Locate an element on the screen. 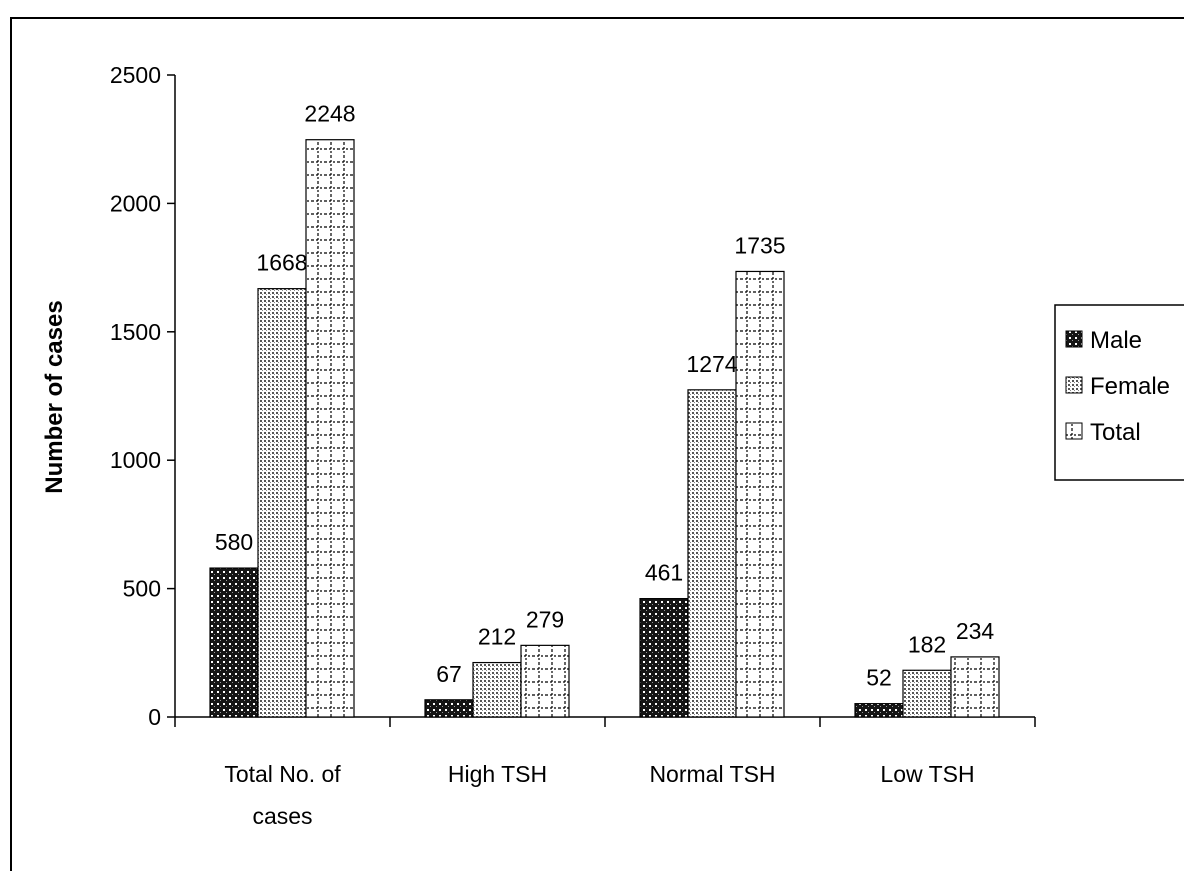  data-label: 1668 is located at coordinates (281, 263).